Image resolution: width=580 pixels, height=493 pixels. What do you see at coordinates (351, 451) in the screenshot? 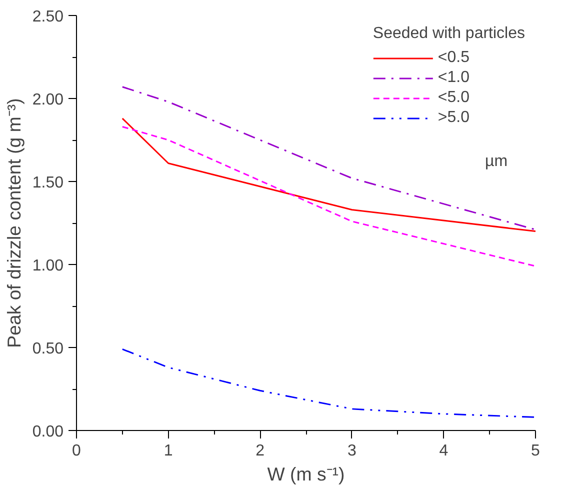
I see `x-tick-label: 3` at bounding box center [351, 451].